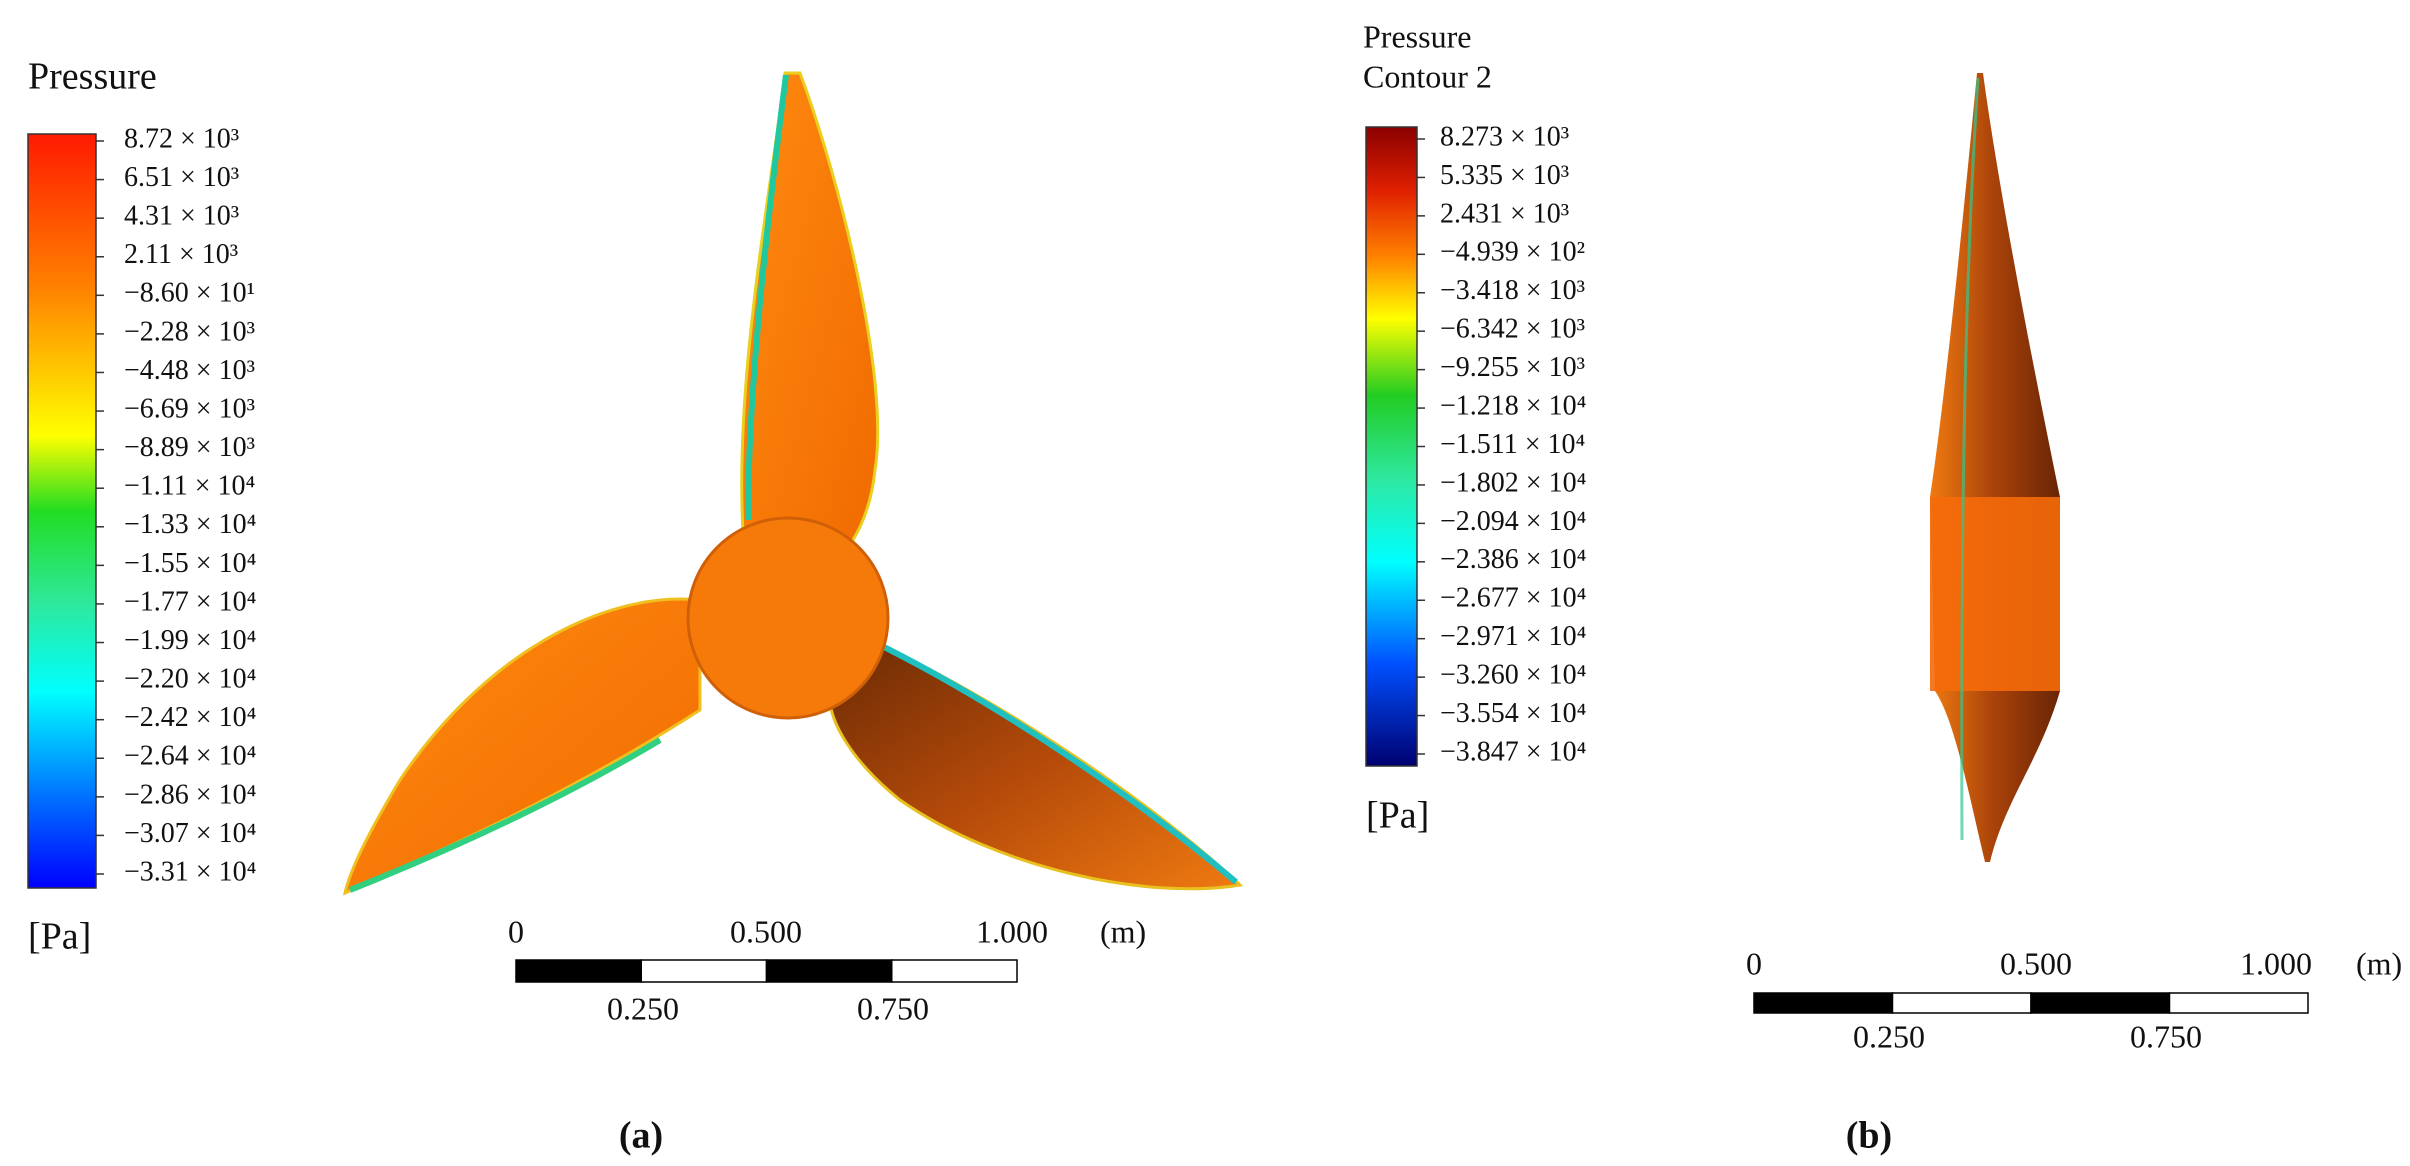 The width and height of the screenshot is (2410, 1166). What do you see at coordinates (190, 563) in the screenshot?
I see `legend-label: −1.55 × 10⁴` at bounding box center [190, 563].